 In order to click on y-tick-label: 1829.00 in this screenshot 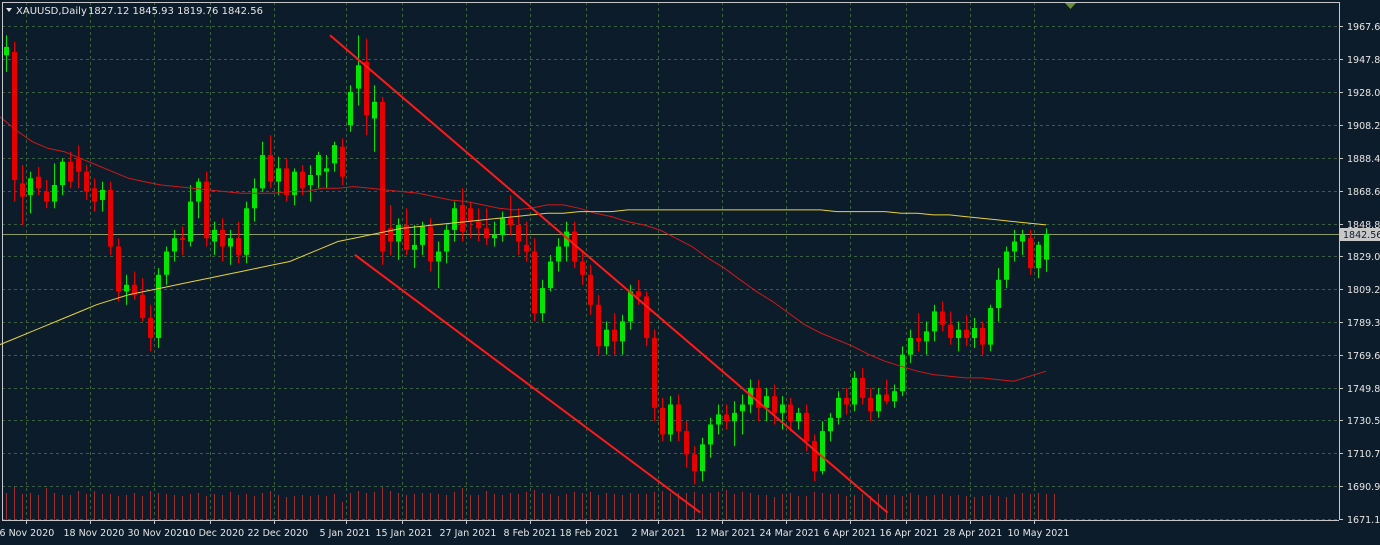, I will do `click(1363, 257)`.